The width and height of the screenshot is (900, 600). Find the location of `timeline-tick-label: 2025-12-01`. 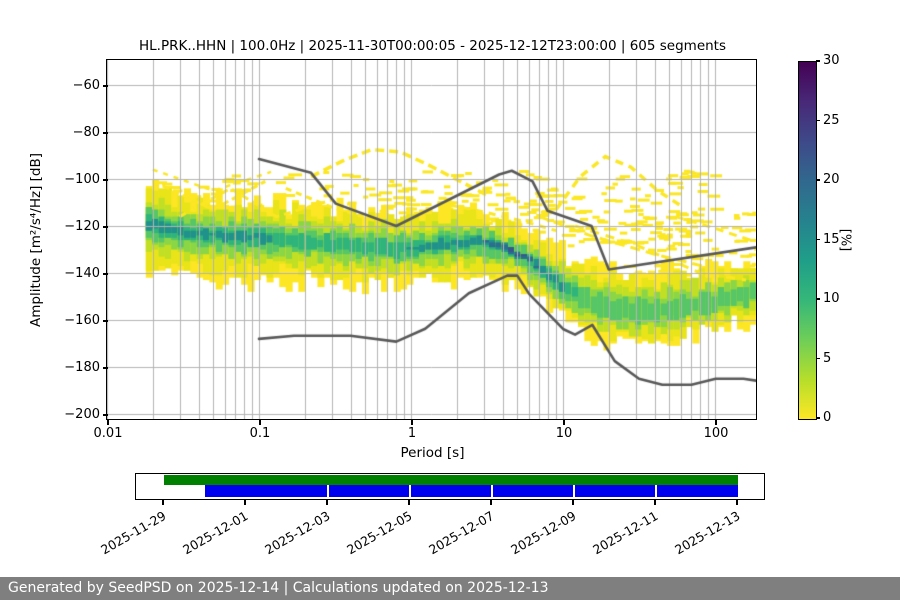

timeline-tick-label: 2025-12-01 is located at coordinates (215, 533).